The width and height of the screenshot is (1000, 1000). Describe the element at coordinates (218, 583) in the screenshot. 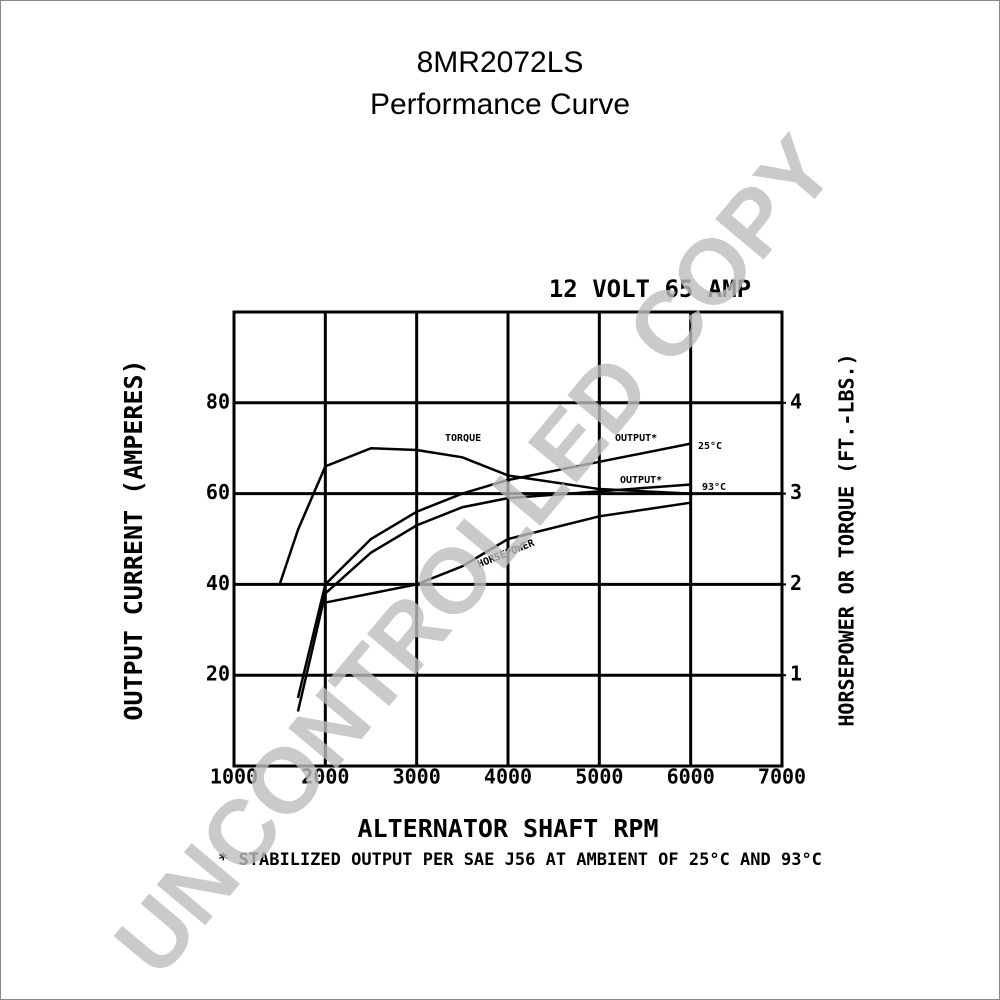

I see `y-tick-label: 40` at that location.